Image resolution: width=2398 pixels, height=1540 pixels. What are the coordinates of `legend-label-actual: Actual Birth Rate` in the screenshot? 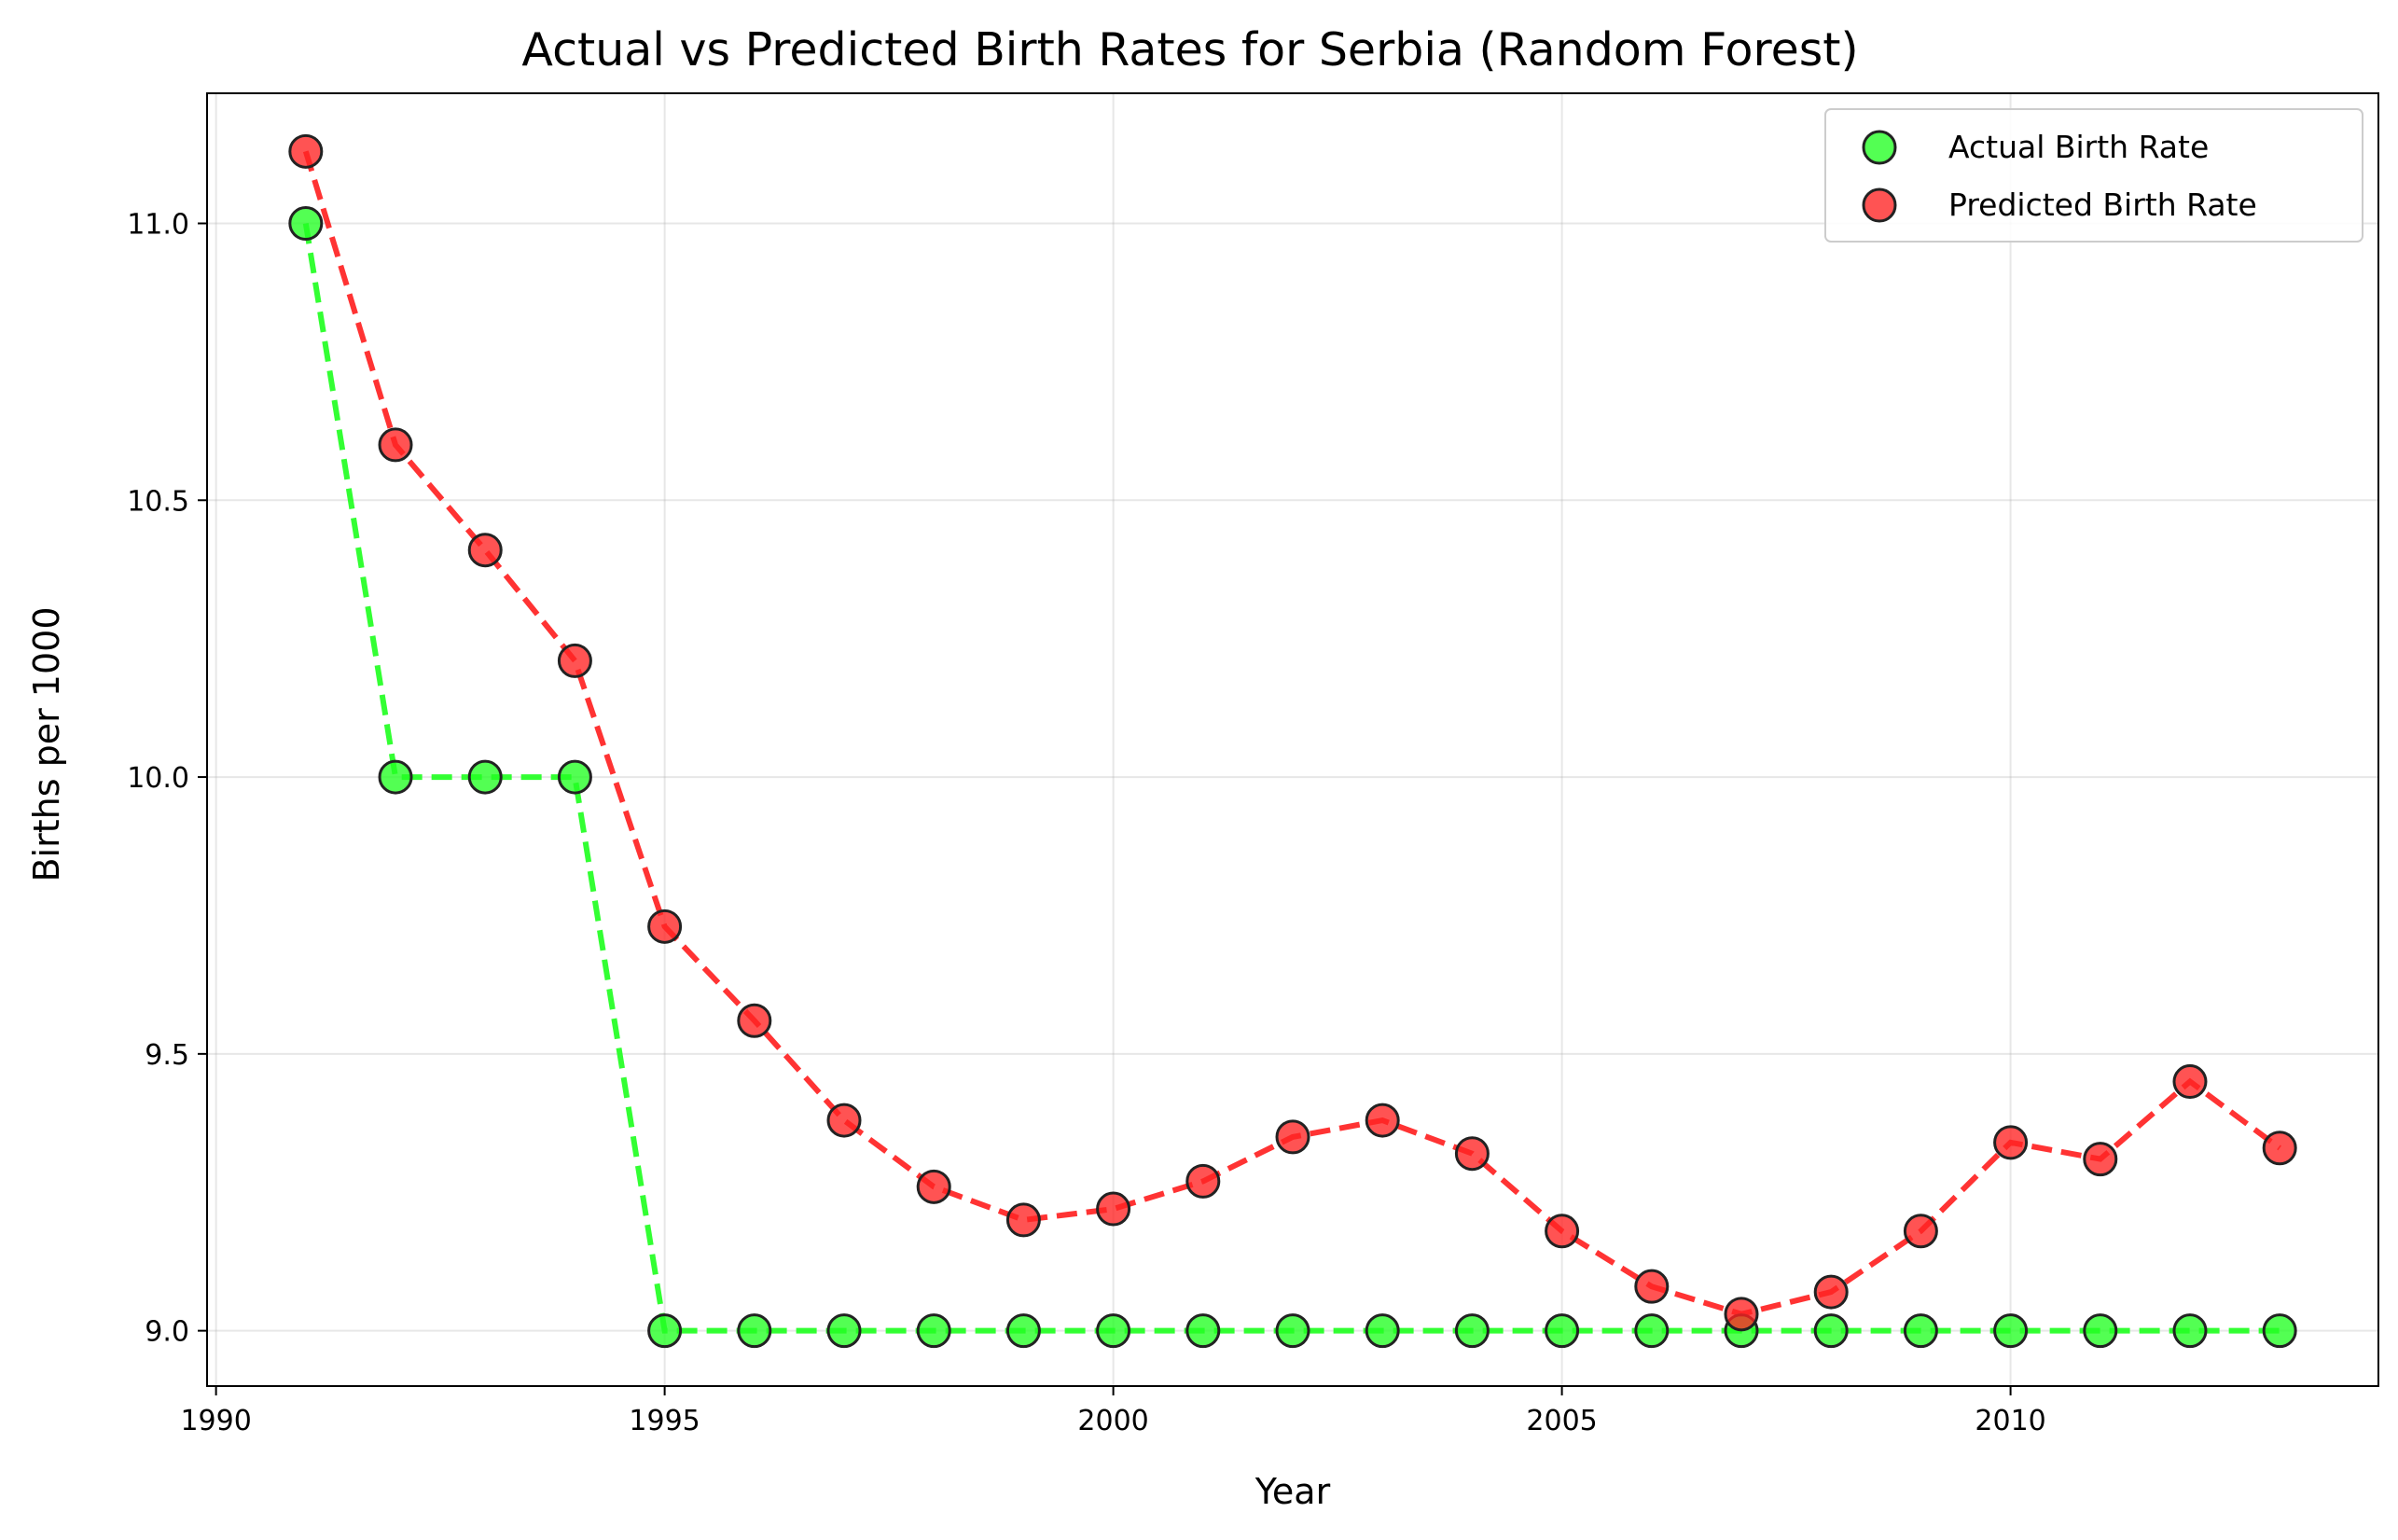 It's located at (2078, 147).